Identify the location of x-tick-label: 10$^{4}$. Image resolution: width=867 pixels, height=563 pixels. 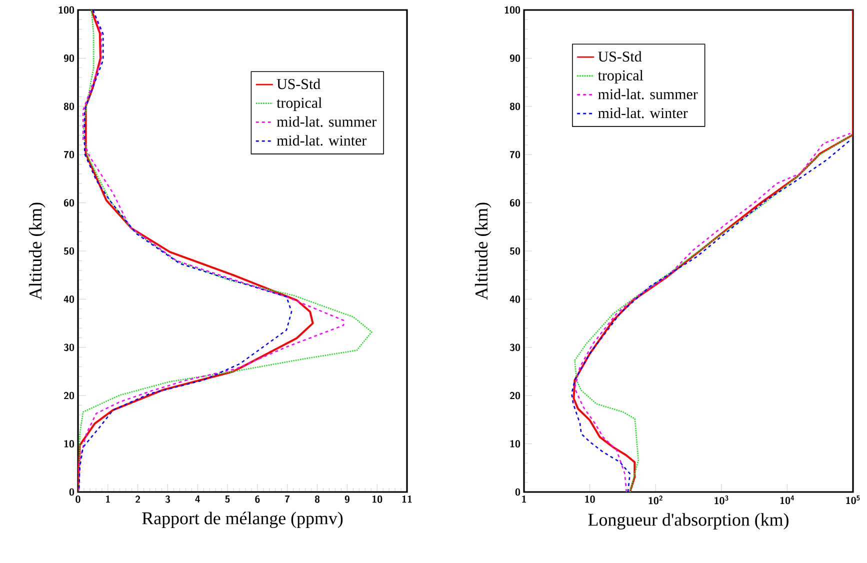
(787, 500).